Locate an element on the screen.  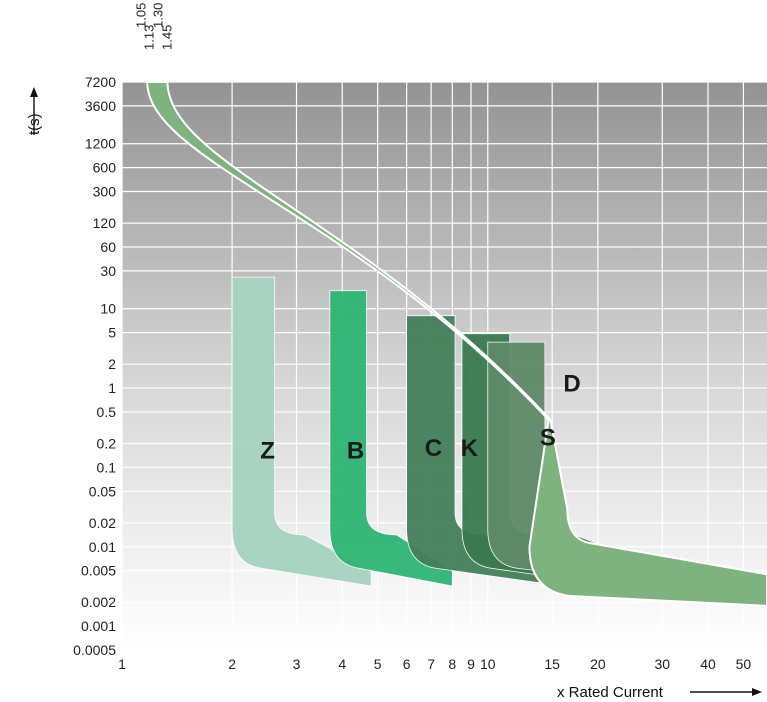
y-tick-label: 0.01 is located at coordinates (102, 547).